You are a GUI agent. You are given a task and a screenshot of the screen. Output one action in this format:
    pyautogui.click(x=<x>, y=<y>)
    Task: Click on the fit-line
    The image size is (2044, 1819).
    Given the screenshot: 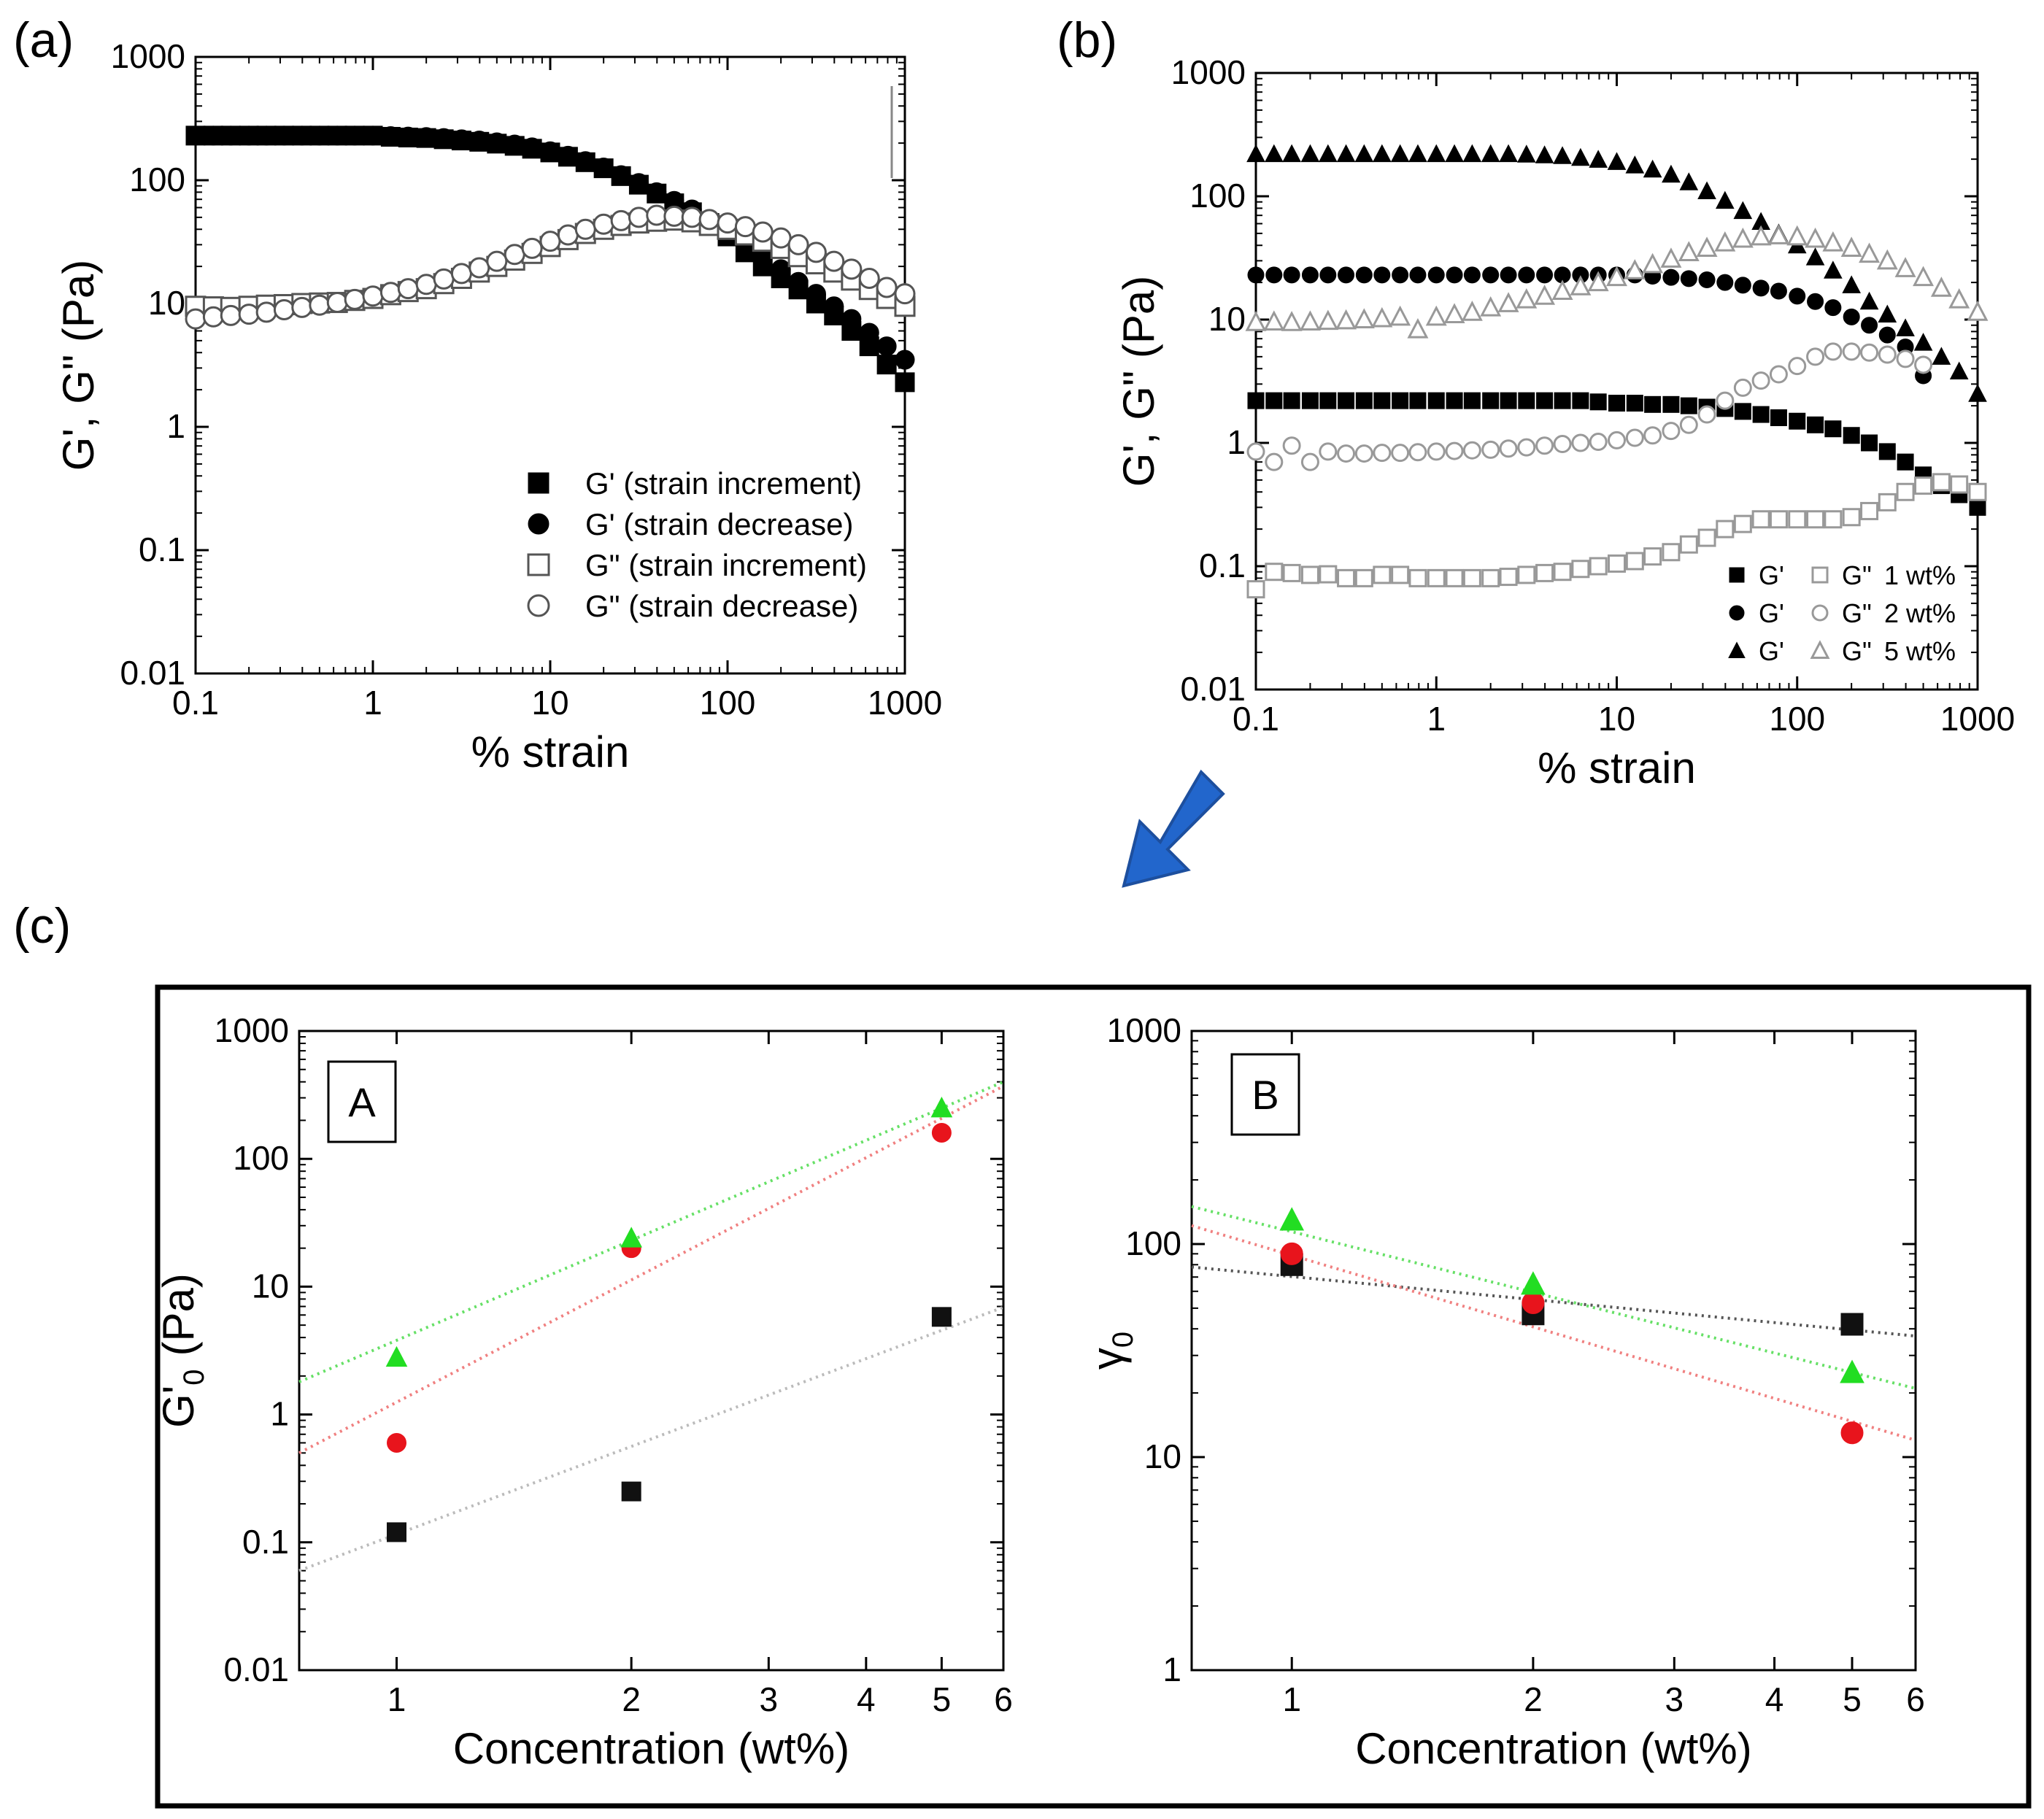 What is the action you would take?
    pyautogui.click(x=1553, y=1301)
    